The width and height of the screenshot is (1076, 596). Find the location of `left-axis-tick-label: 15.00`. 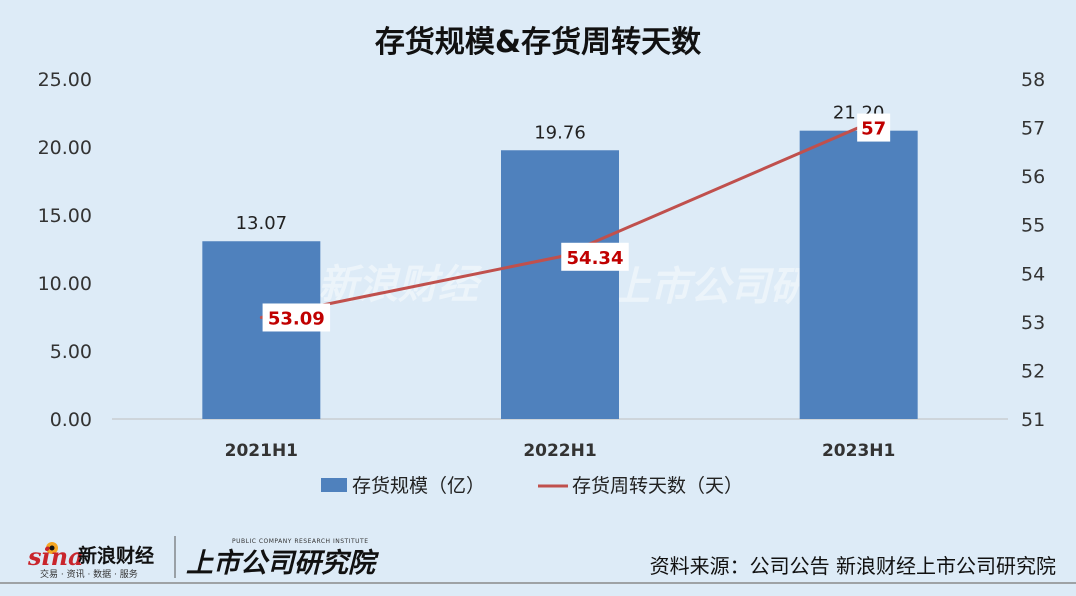

left-axis-tick-label: 15.00 is located at coordinates (65, 216).